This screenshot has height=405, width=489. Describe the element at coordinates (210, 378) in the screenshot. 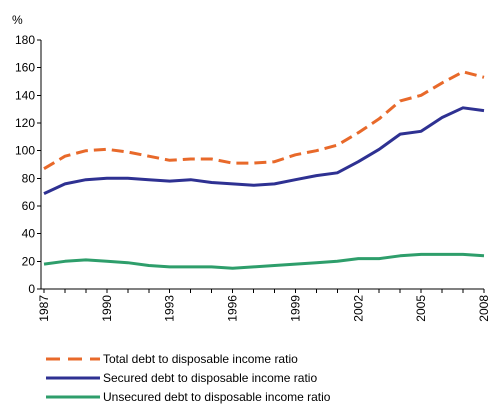

I see `legend-label: Secured debt to disposable income ratio` at that location.